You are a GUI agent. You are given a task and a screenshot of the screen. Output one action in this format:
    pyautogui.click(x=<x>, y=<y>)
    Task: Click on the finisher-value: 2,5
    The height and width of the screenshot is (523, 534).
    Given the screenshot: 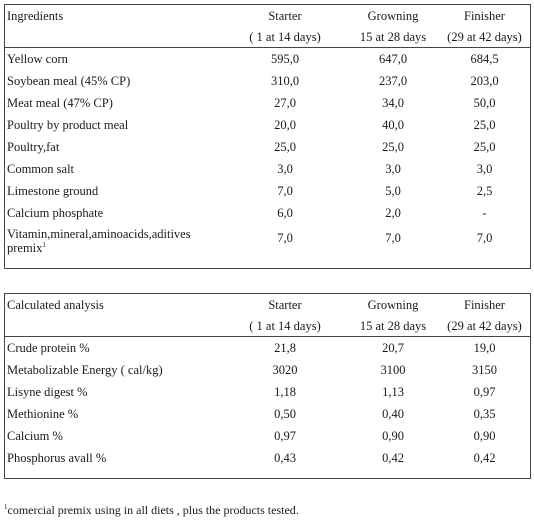 What is the action you would take?
    pyautogui.click(x=484, y=191)
    